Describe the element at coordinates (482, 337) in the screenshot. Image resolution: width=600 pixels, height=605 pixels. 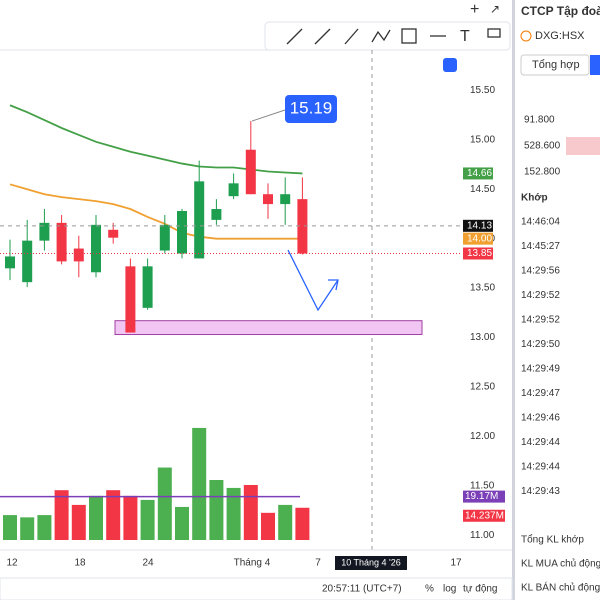
I see `y-tick-label: 13.00` at that location.